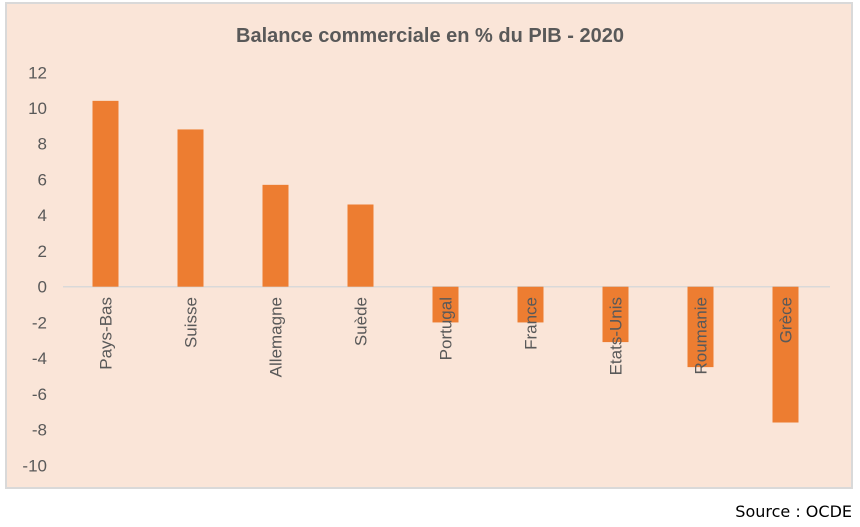 The height and width of the screenshot is (527, 860). I want to click on bar-suisse, so click(190, 208).